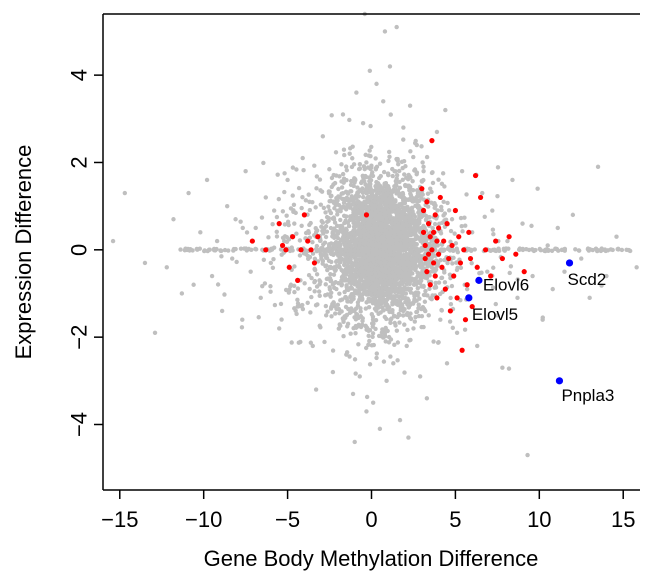  Describe the element at coordinates (587, 395) in the screenshot. I see `gene-label-pnpla3: Pnpla3` at that location.